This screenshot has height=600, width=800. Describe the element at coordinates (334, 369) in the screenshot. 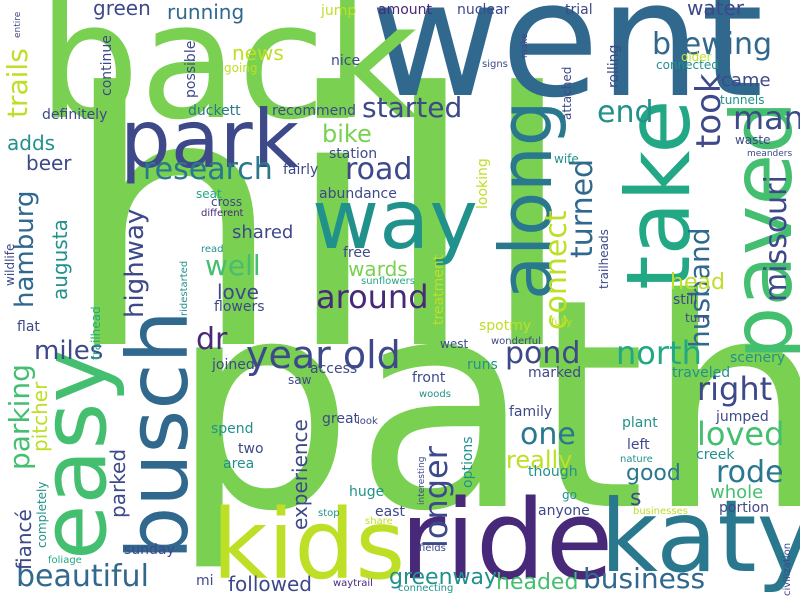

I see `word-access: access` at that location.